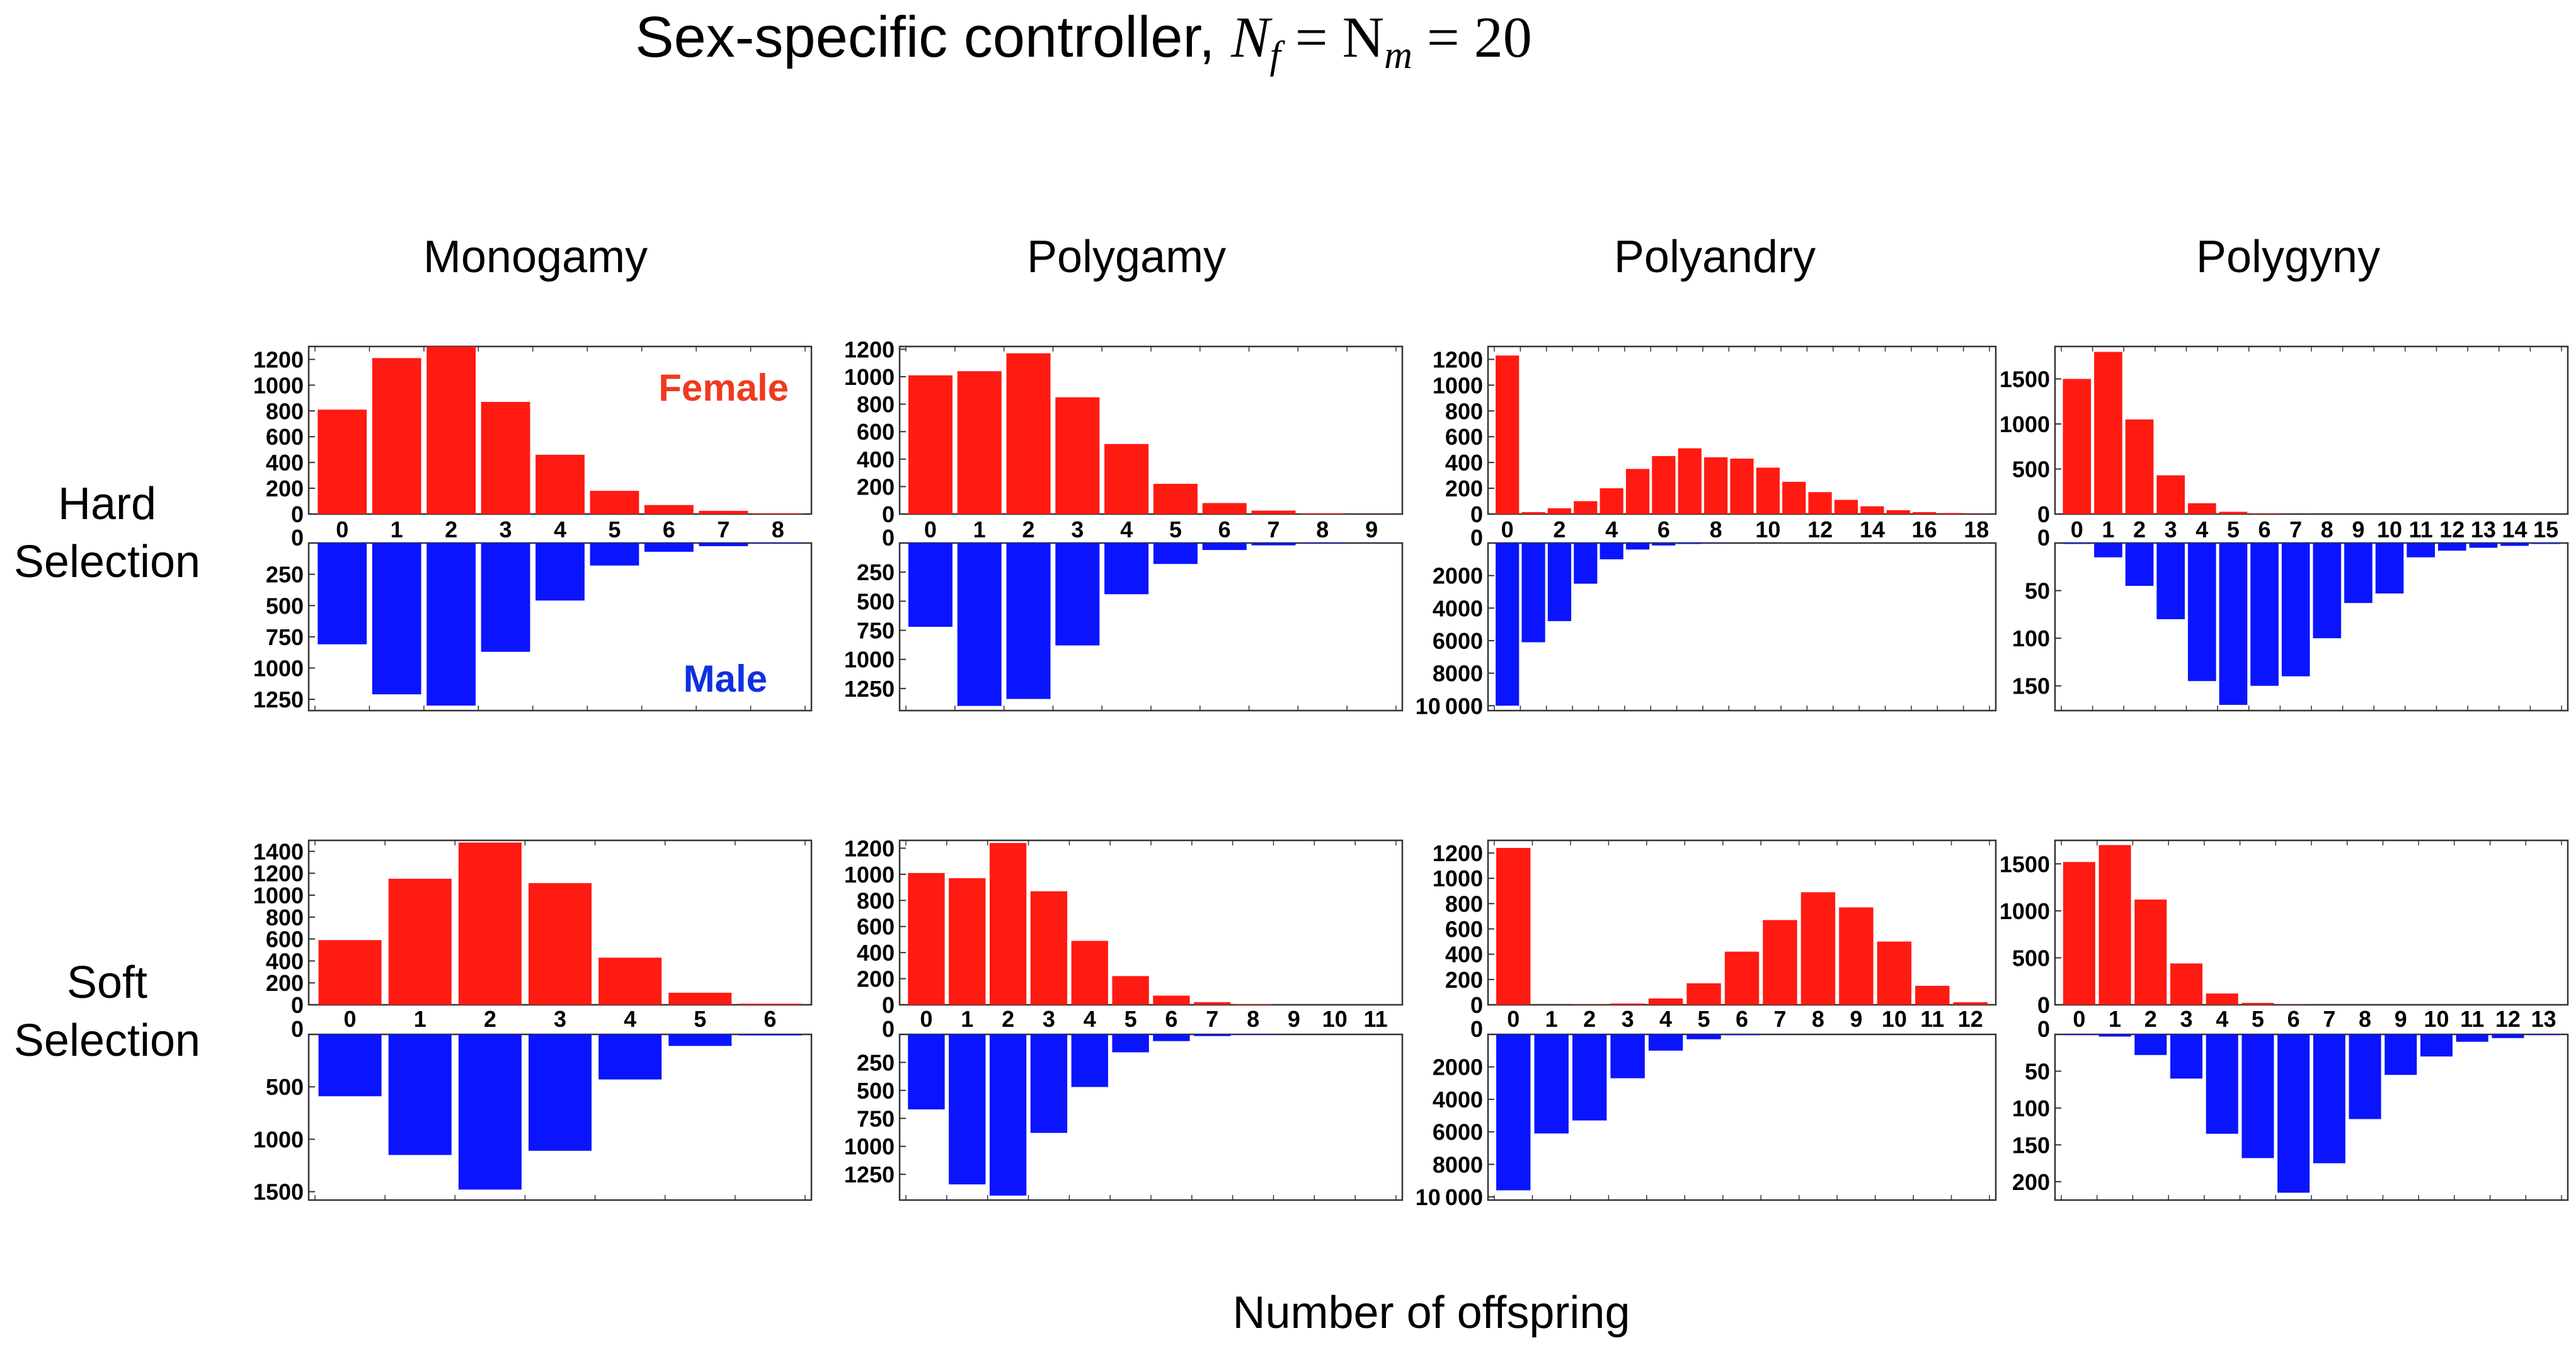  What do you see at coordinates (298, 538) in the screenshot?
I see `y-tick-label: 0` at bounding box center [298, 538].